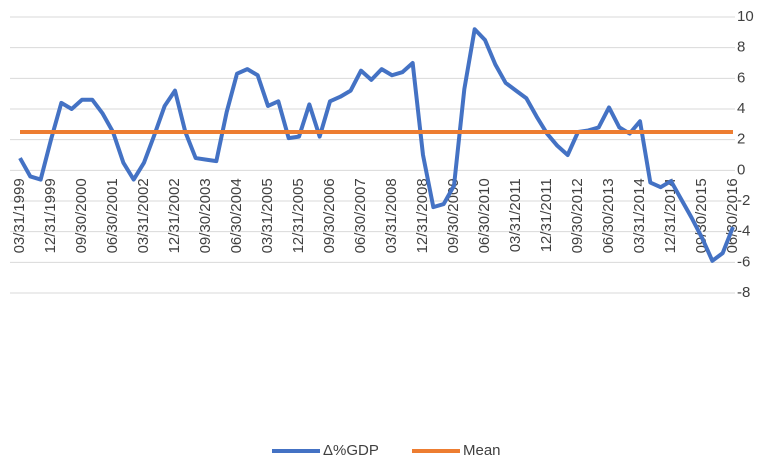  I want to click on y-tick-label: 0, so click(741, 169).